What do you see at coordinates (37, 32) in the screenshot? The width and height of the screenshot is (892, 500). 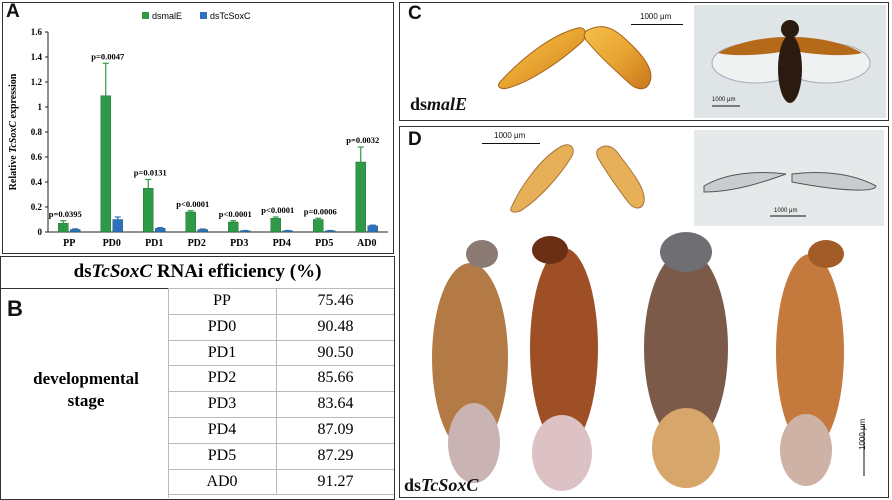 I see `y-tick-label: 1.6` at bounding box center [37, 32].